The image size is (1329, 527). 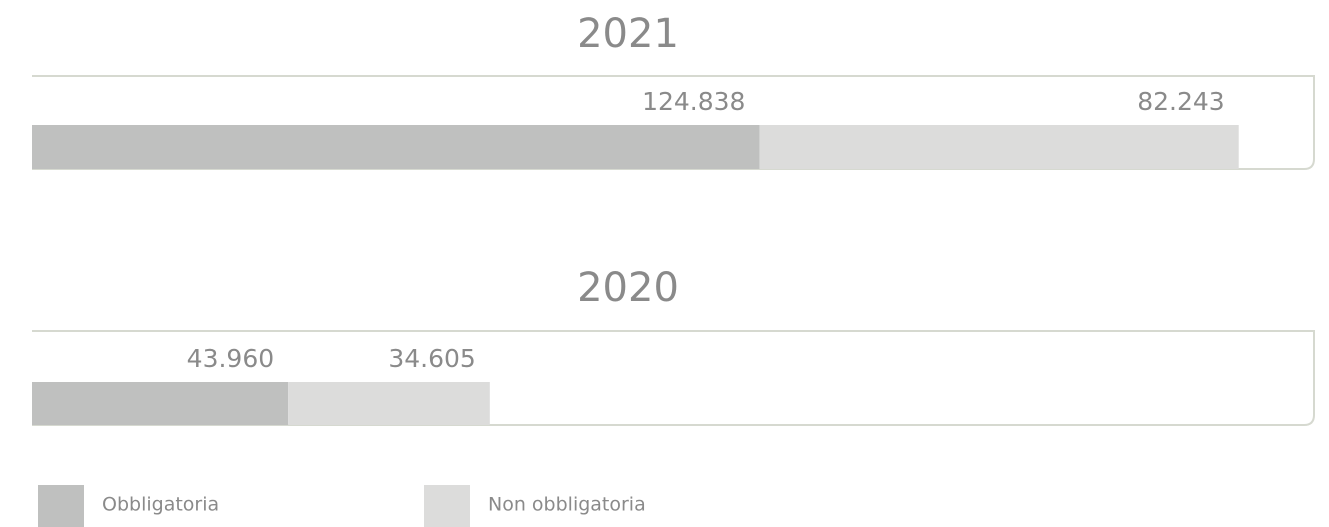 I want to click on chart-title: 2020, so click(x=628, y=288).